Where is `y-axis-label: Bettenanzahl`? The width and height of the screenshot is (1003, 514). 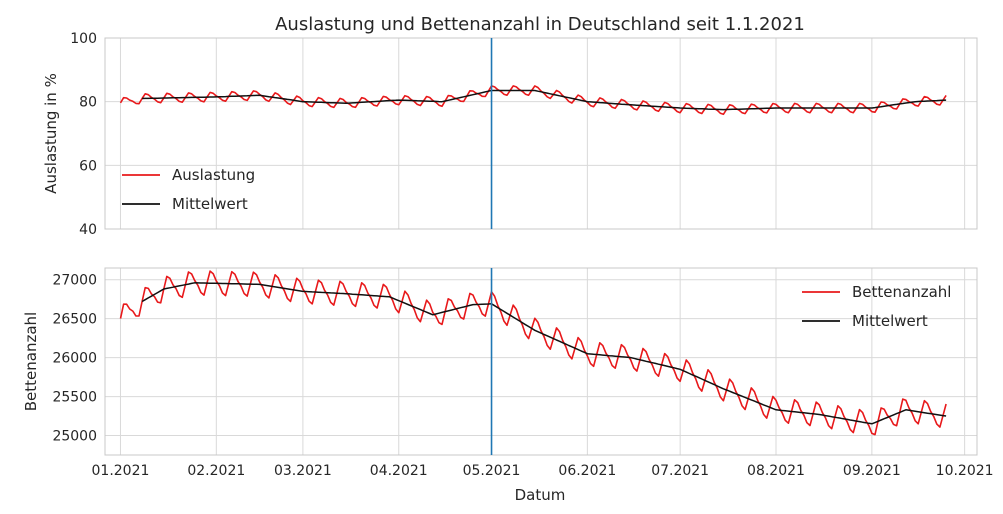
y-axis-label: Bettenanzahl is located at coordinates (31, 361).